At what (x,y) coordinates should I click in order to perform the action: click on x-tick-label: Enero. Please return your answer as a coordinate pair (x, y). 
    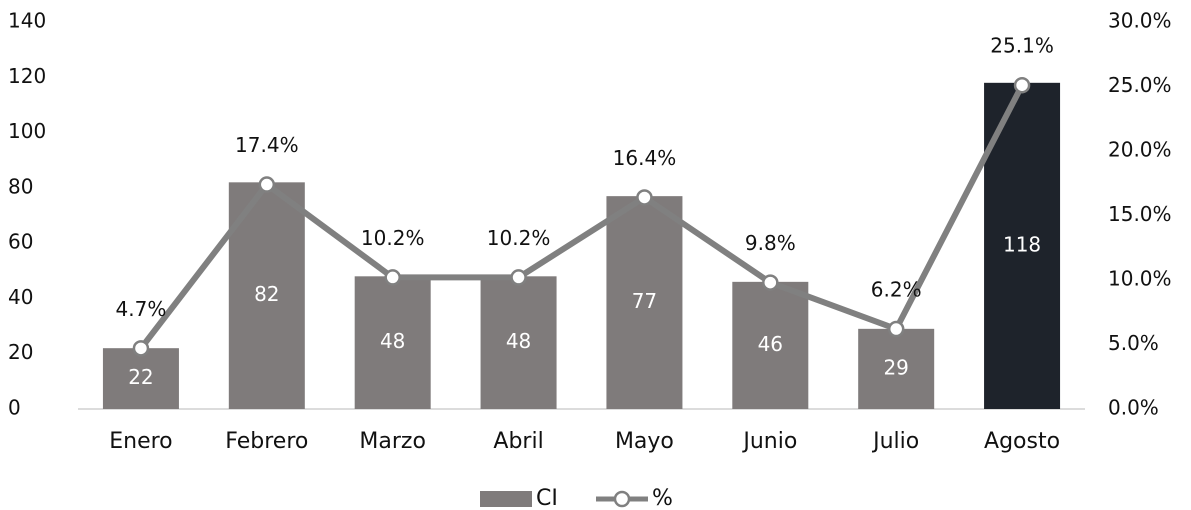
    Looking at the image, I should click on (140, 441).